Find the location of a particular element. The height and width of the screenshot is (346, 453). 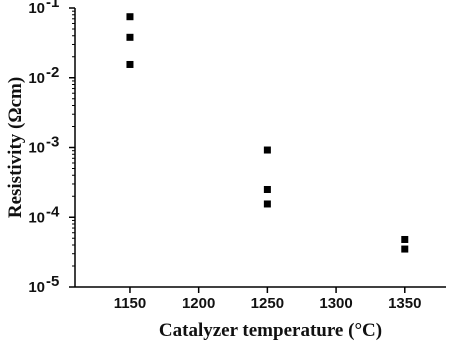

y-axis: 10-110-210-310-410-5 is located at coordinates (51, 148).